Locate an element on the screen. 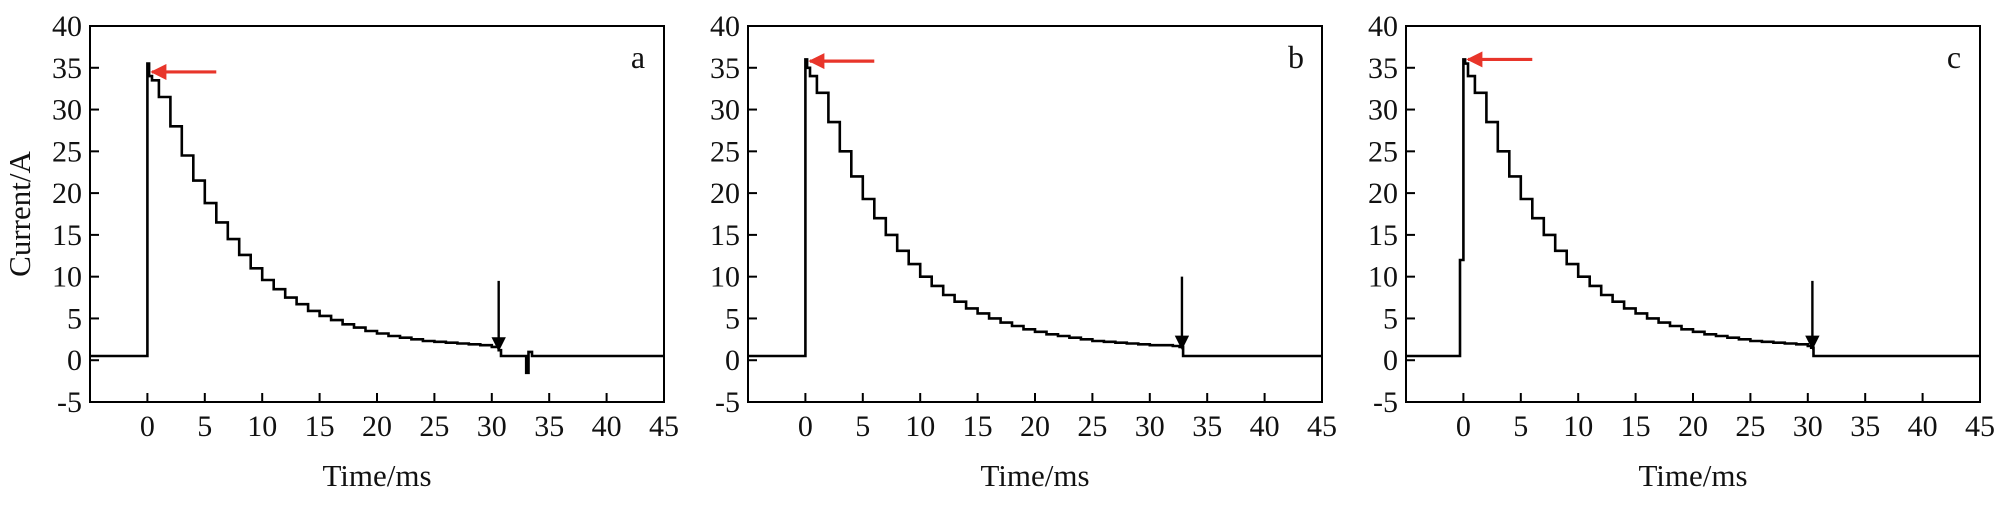 Image resolution: width=2003 pixels, height=516 pixels. y-axis-label: Current/A is located at coordinates (19, 214).